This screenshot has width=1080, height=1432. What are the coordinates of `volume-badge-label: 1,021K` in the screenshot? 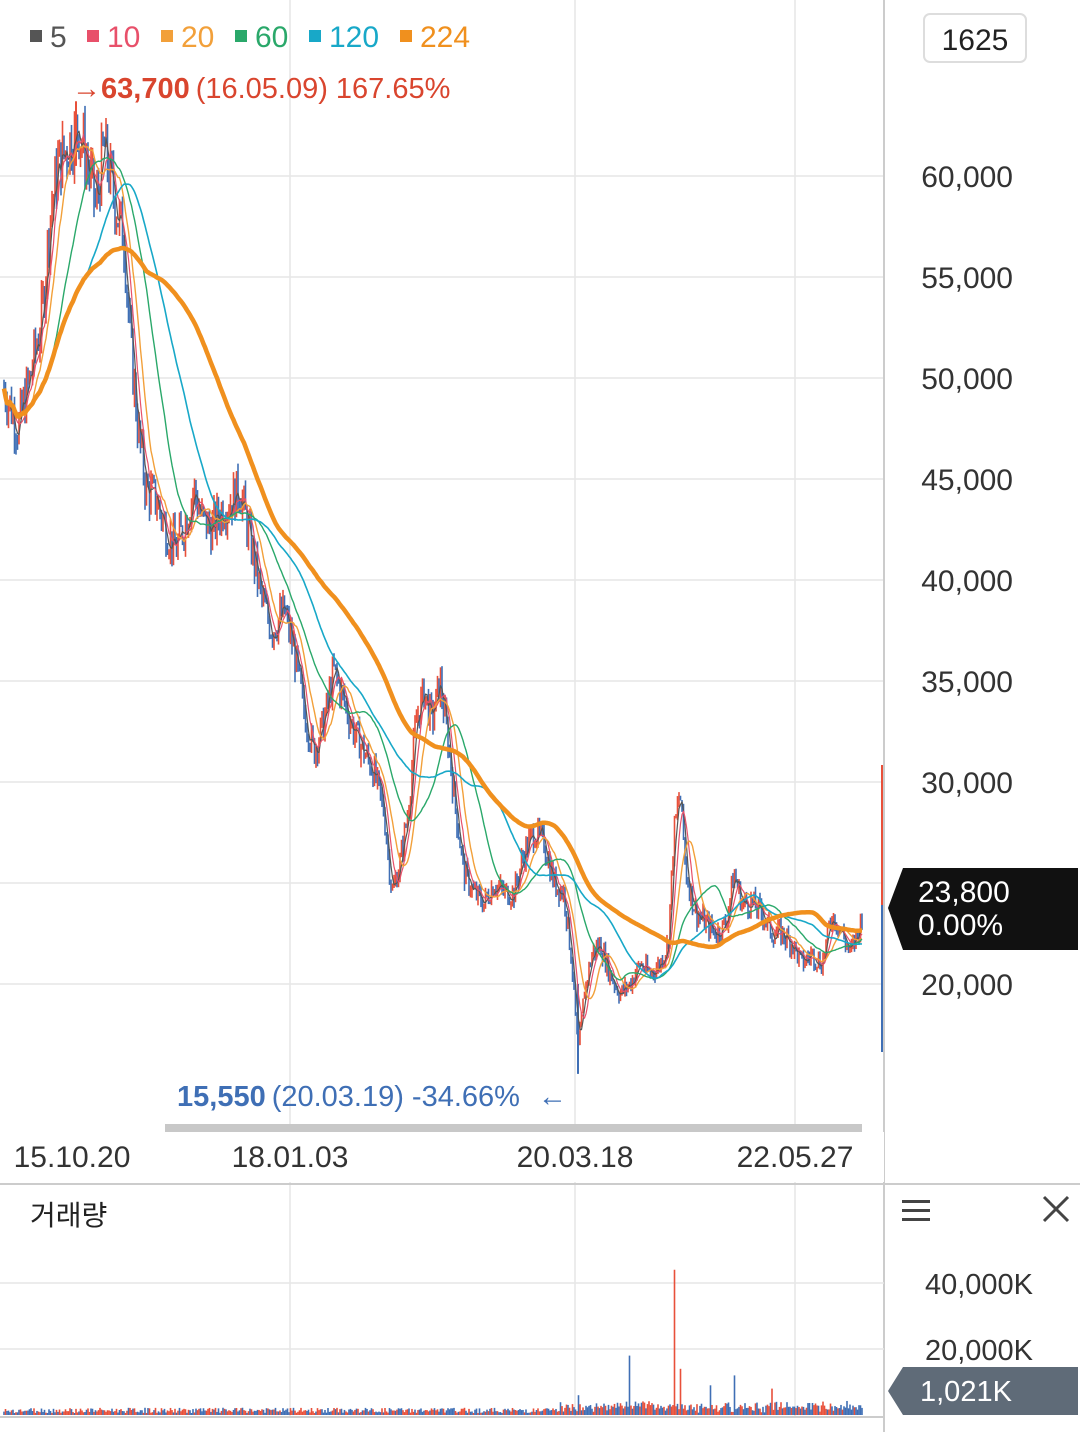 It's located at (966, 1392).